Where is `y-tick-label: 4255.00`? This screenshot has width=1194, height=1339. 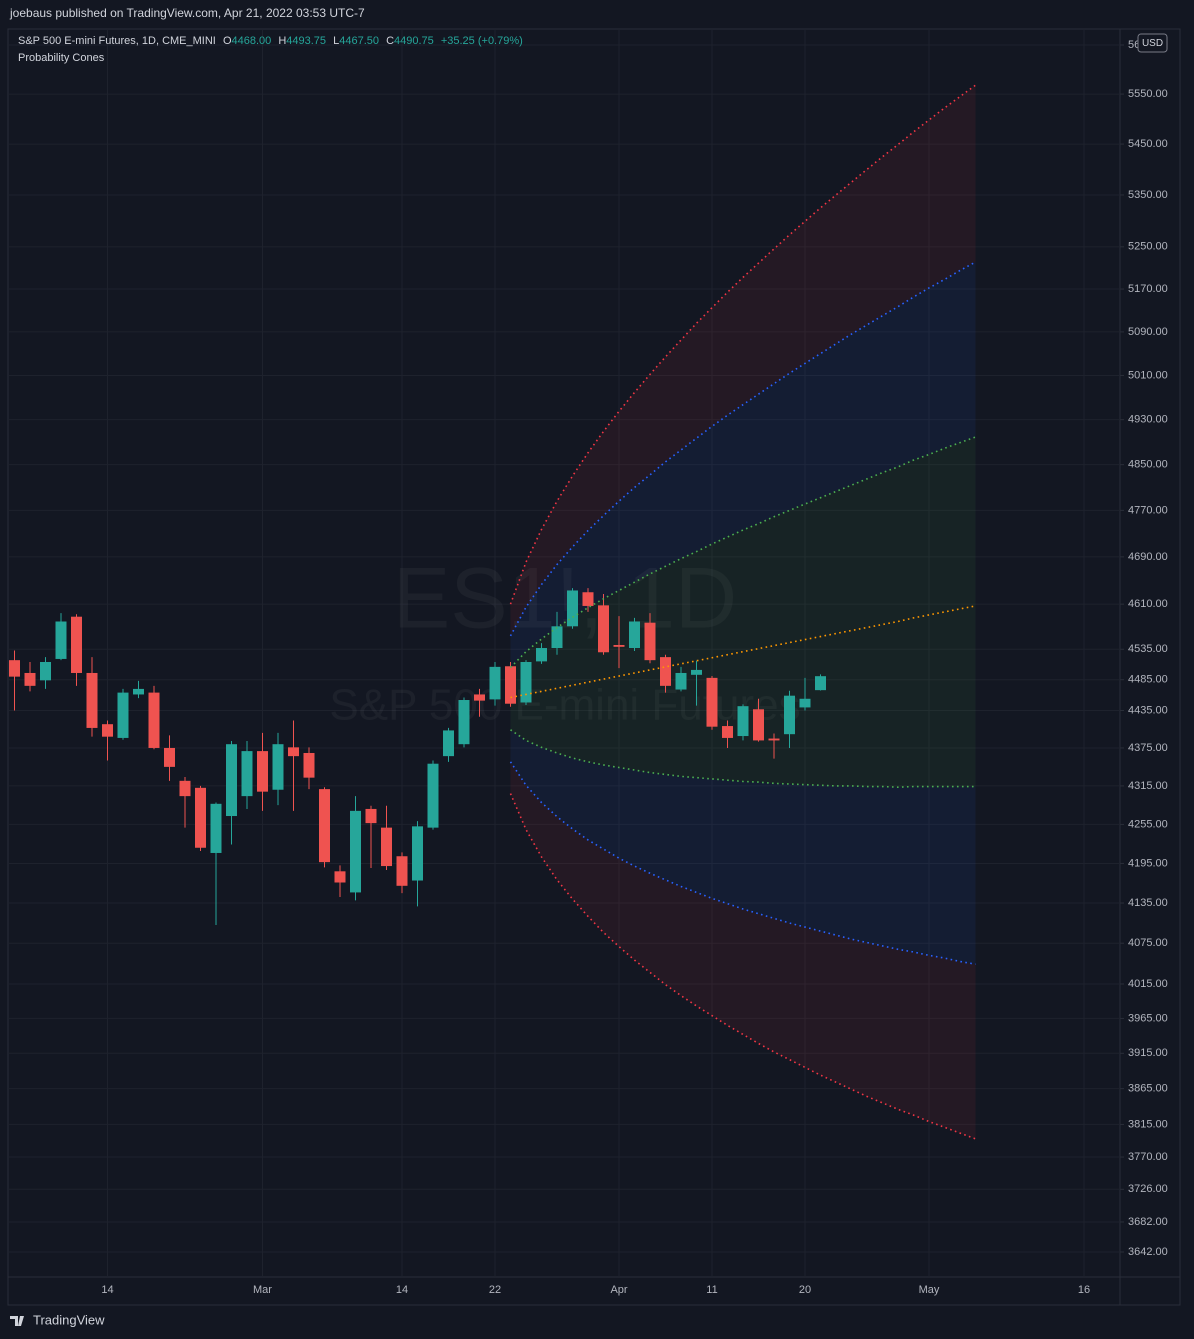
y-tick-label: 4255.00 is located at coordinates (1148, 824).